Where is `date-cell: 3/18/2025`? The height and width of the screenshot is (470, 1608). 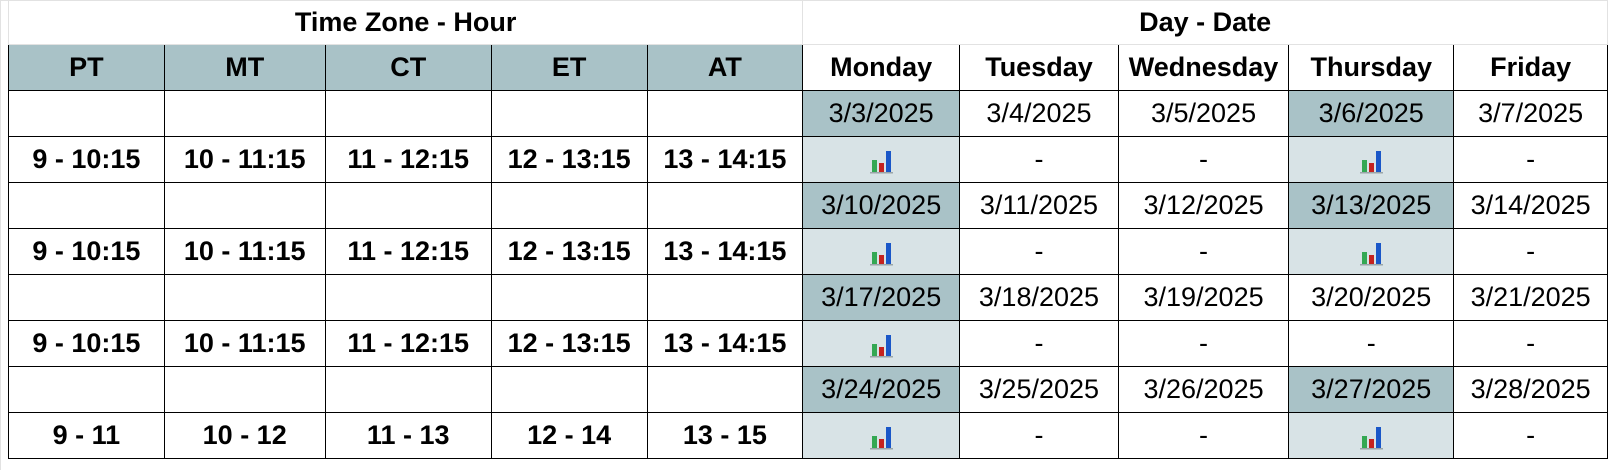
date-cell: 3/18/2025 is located at coordinates (1039, 297).